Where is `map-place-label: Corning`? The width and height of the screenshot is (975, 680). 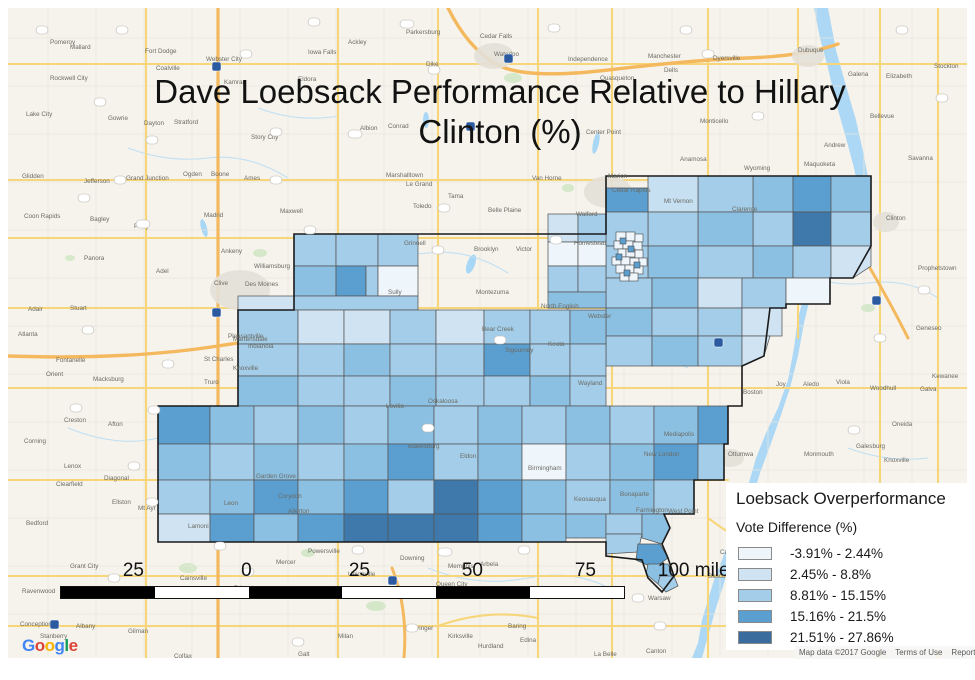
map-place-label: Corning is located at coordinates (35, 441).